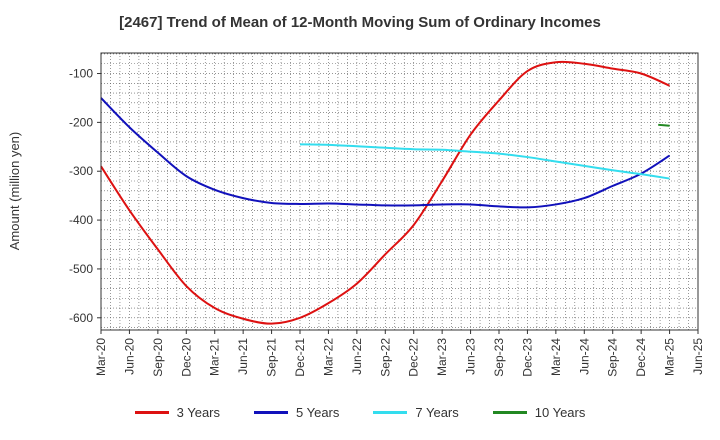  What do you see at coordinates (471, 356) in the screenshot?
I see `x-tick-label: Jun-23` at bounding box center [471, 356].